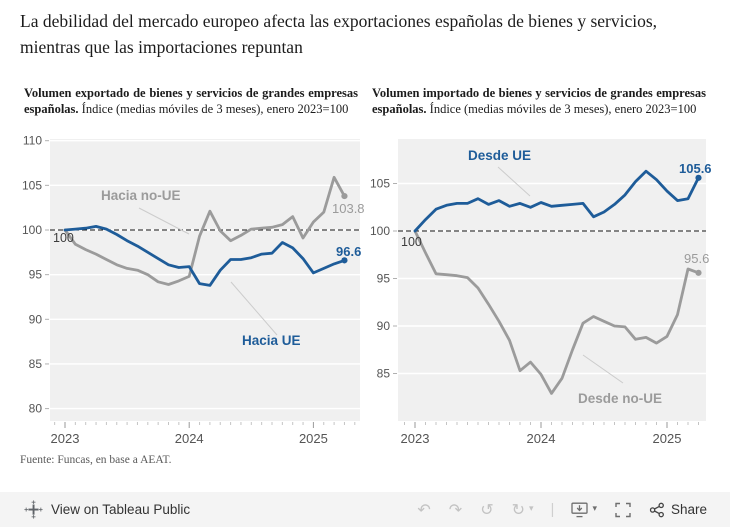  Describe the element at coordinates (33, 509) in the screenshot. I see `tableau-logo-icon` at that location.